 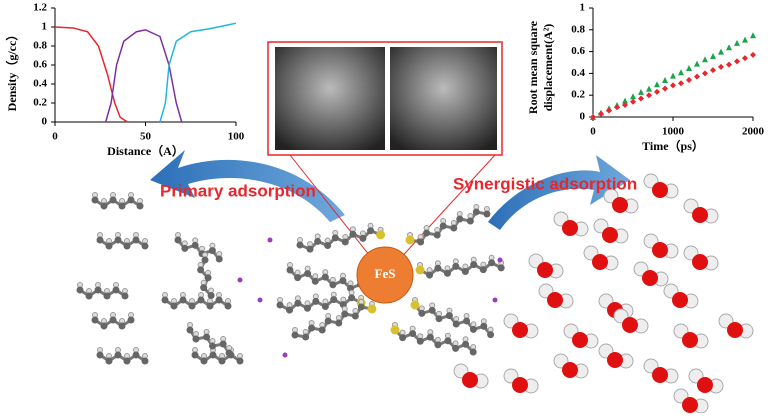 I want to click on arrow-left, so click(x=247, y=186).